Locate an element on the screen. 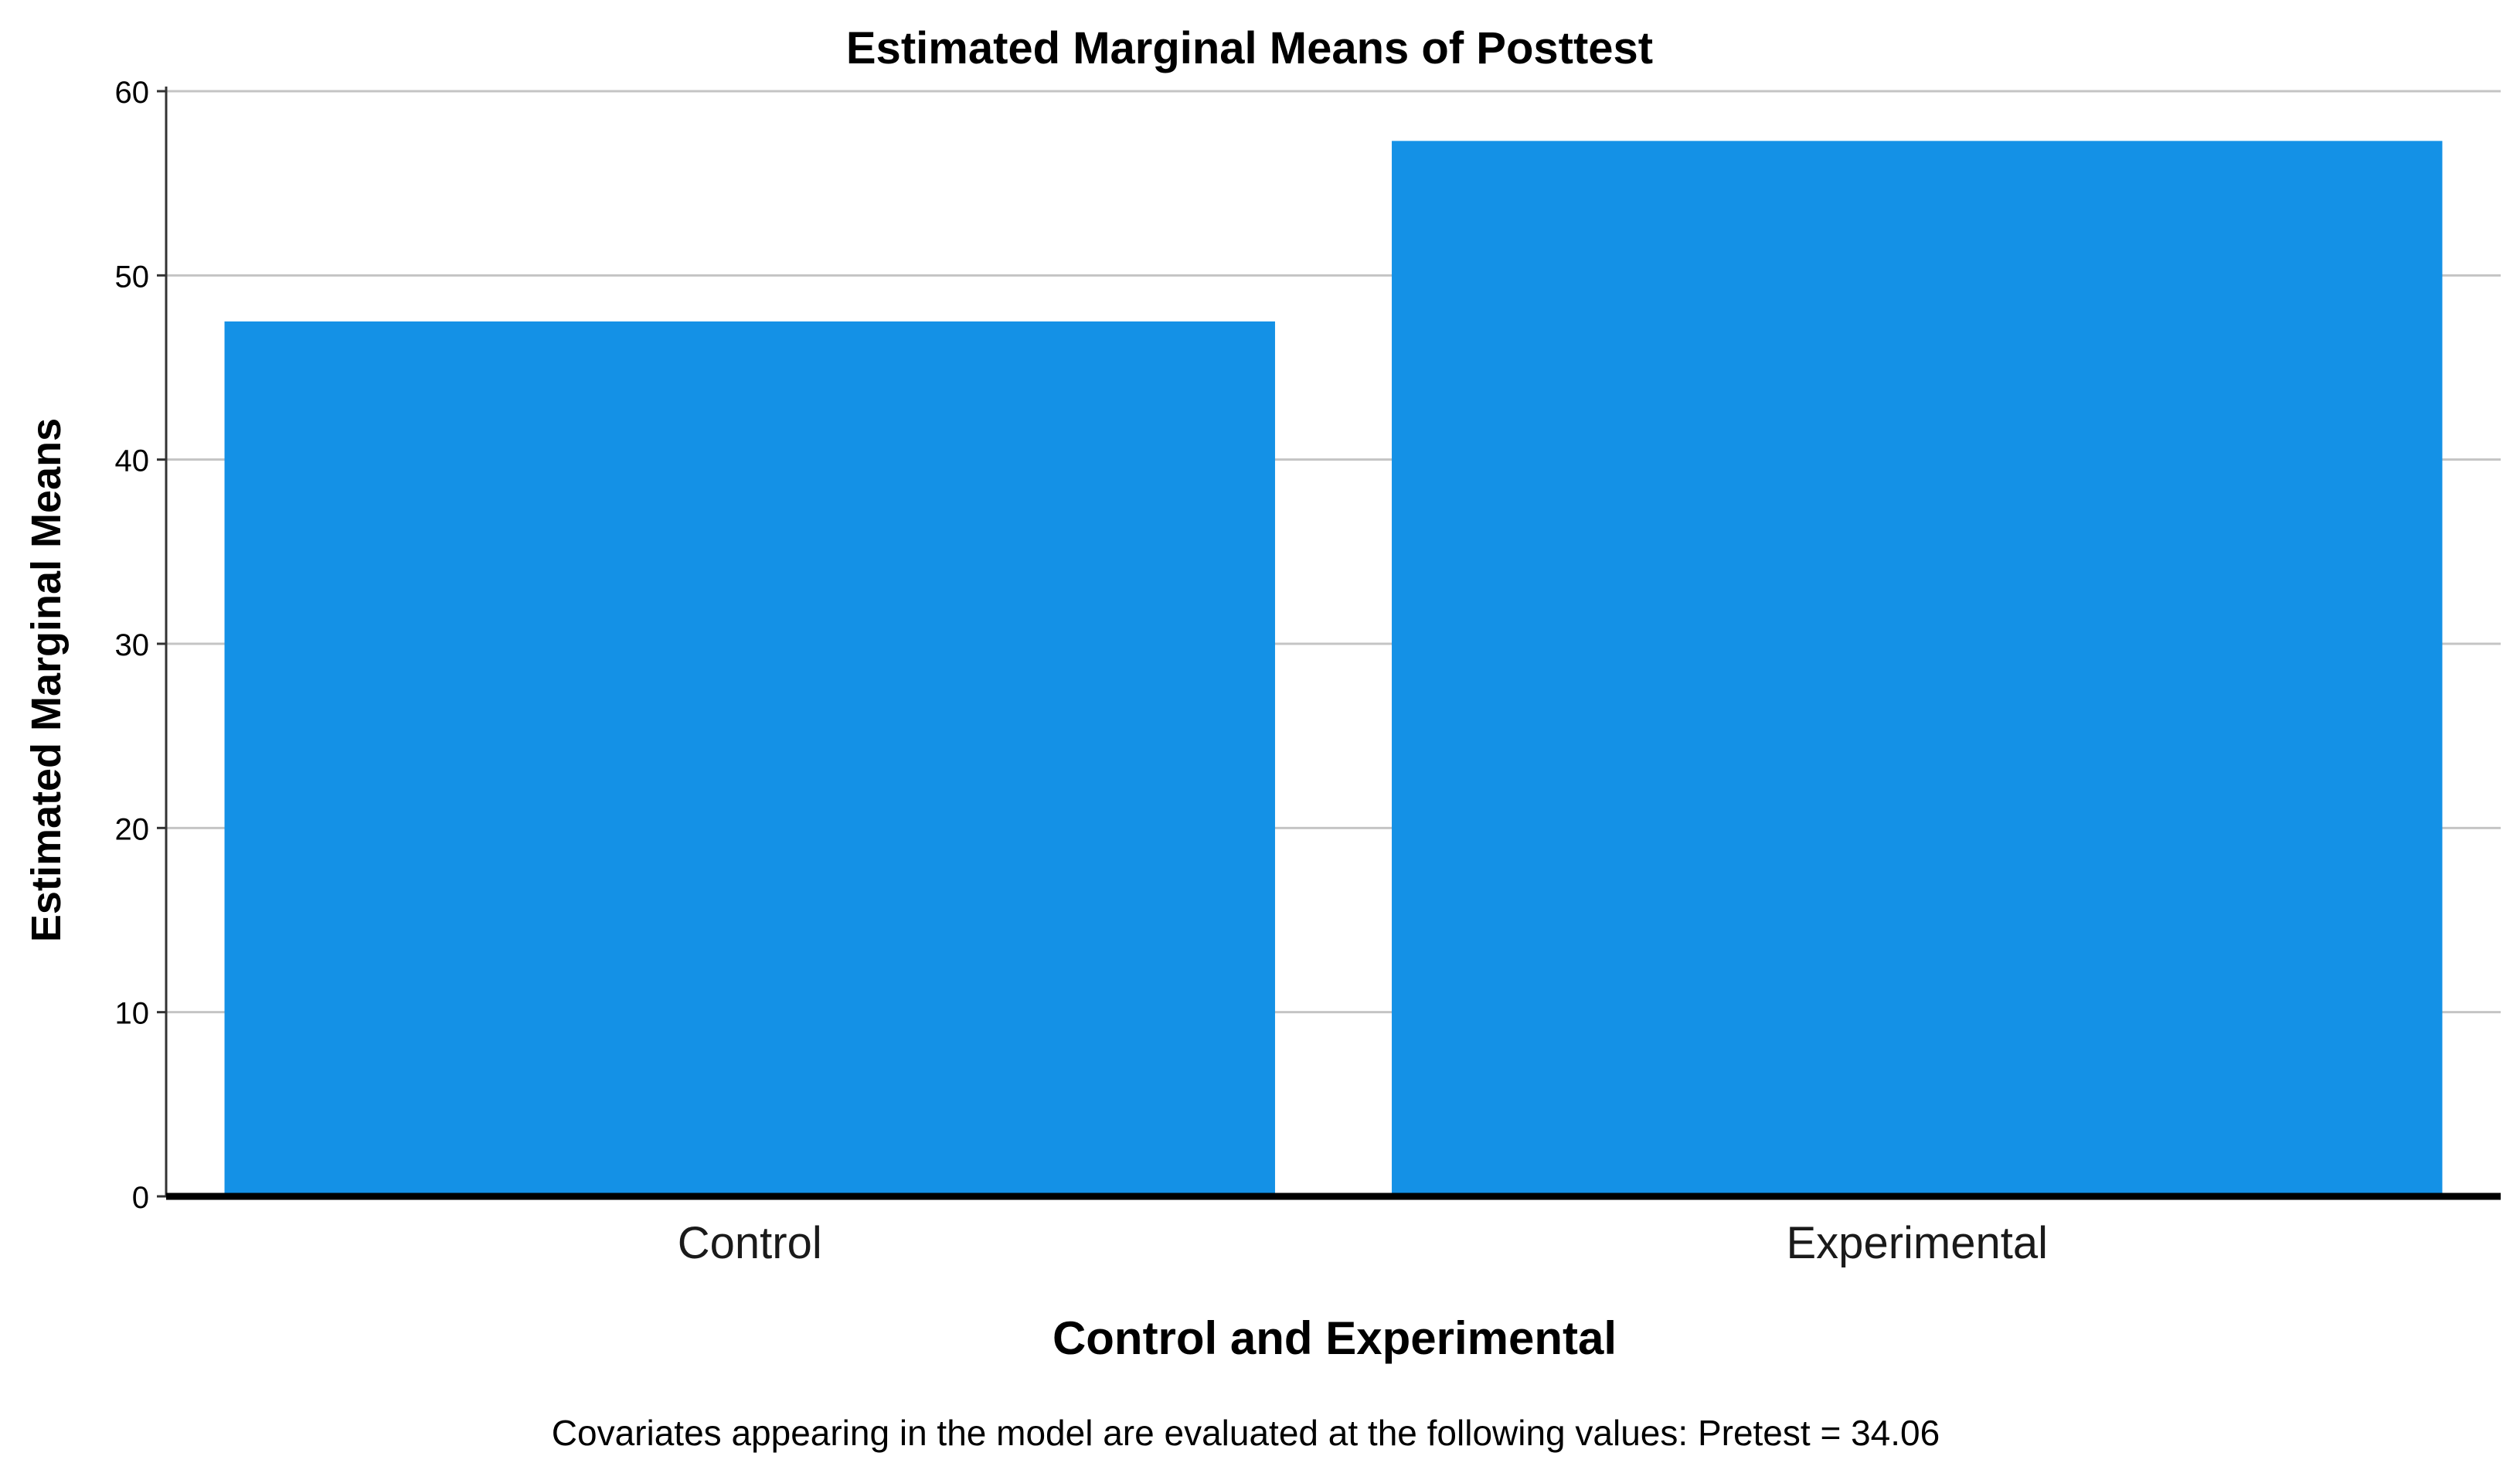  x-tick-label-control: Control is located at coordinates (750, 1243).